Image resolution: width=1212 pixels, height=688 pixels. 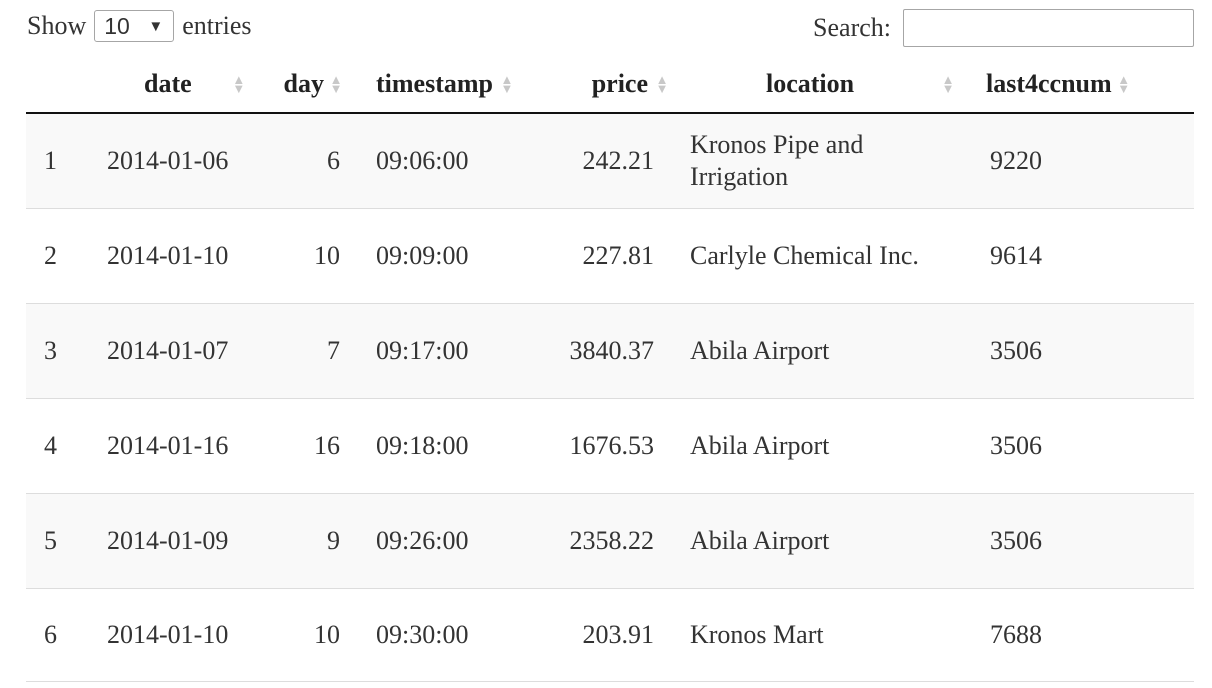 What do you see at coordinates (598, 635) in the screenshot?
I see `cell-price: 203.91` at bounding box center [598, 635].